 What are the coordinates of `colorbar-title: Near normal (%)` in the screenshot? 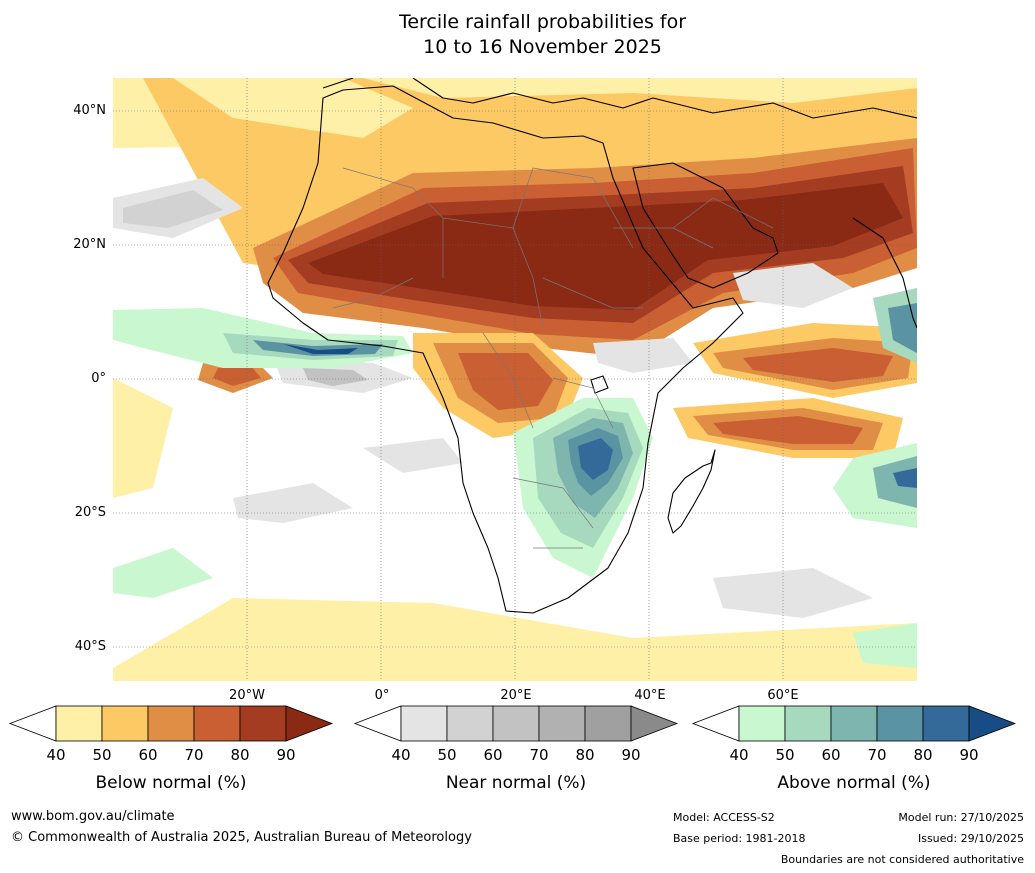 It's located at (516, 783).